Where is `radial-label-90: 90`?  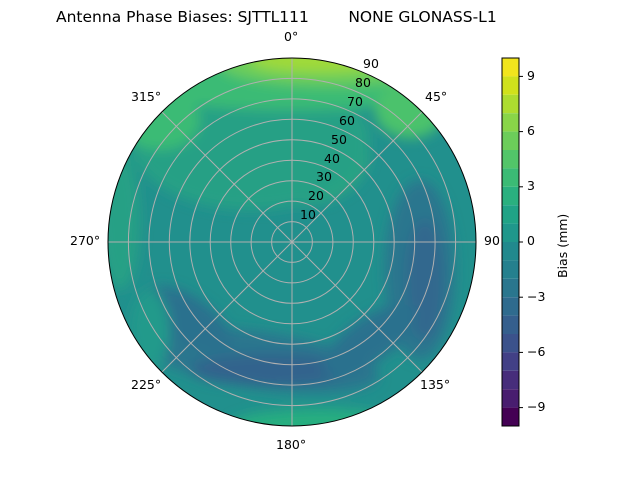 radial-label-90: 90 is located at coordinates (371, 63).